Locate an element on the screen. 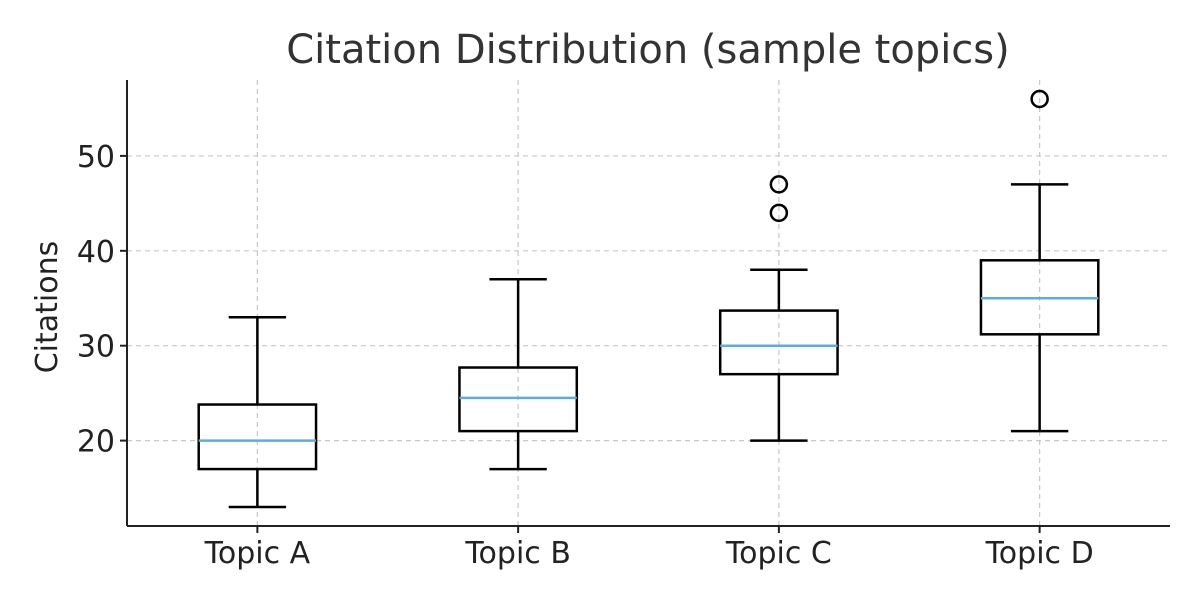  x-tick-label: Topic C is located at coordinates (778, 553).